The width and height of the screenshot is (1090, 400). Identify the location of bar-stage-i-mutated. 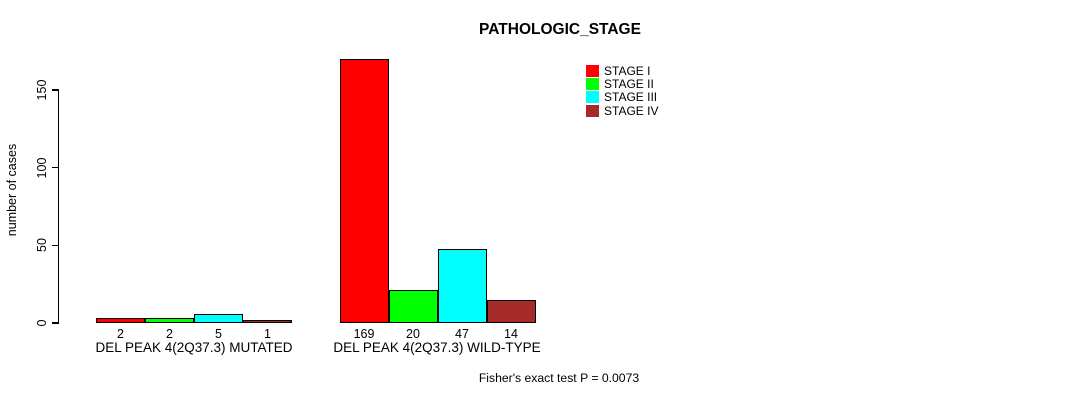
(120, 320).